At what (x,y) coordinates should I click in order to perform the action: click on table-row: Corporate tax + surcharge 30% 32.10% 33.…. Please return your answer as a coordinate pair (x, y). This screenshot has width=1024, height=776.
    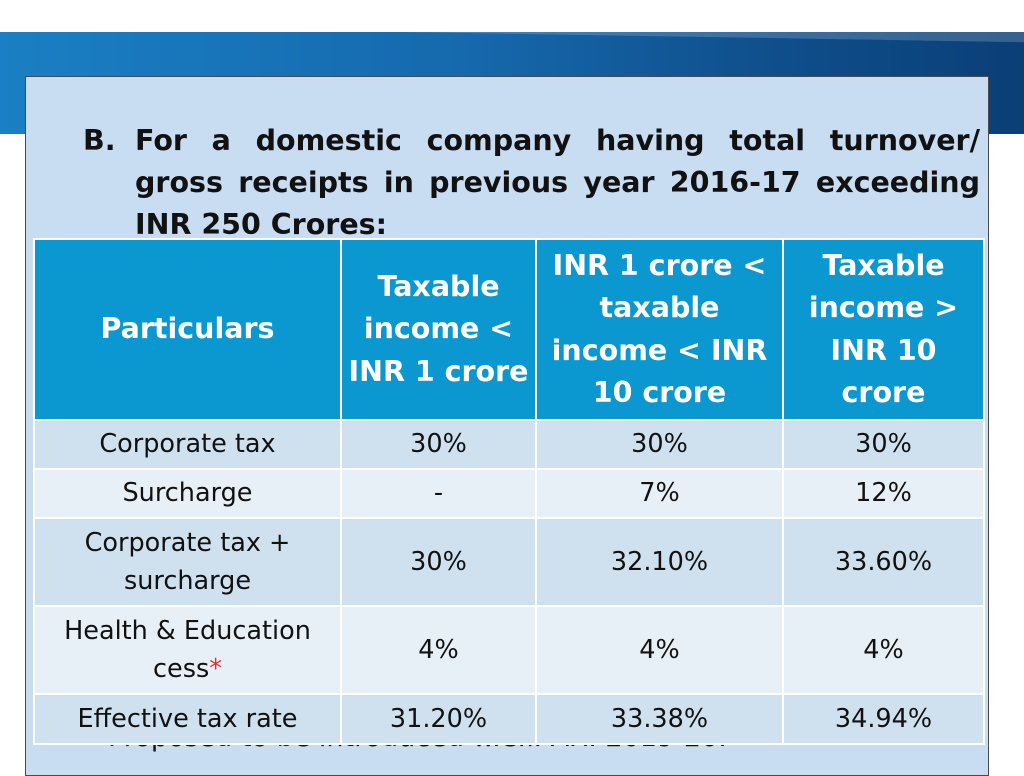
    Looking at the image, I should click on (509, 562).